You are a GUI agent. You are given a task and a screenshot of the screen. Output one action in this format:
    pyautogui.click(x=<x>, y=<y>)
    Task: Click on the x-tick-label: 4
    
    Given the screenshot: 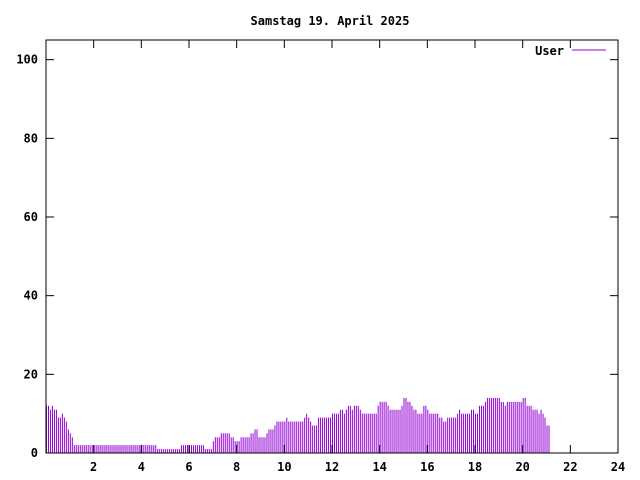 What is the action you would take?
    pyautogui.click(x=141, y=467)
    